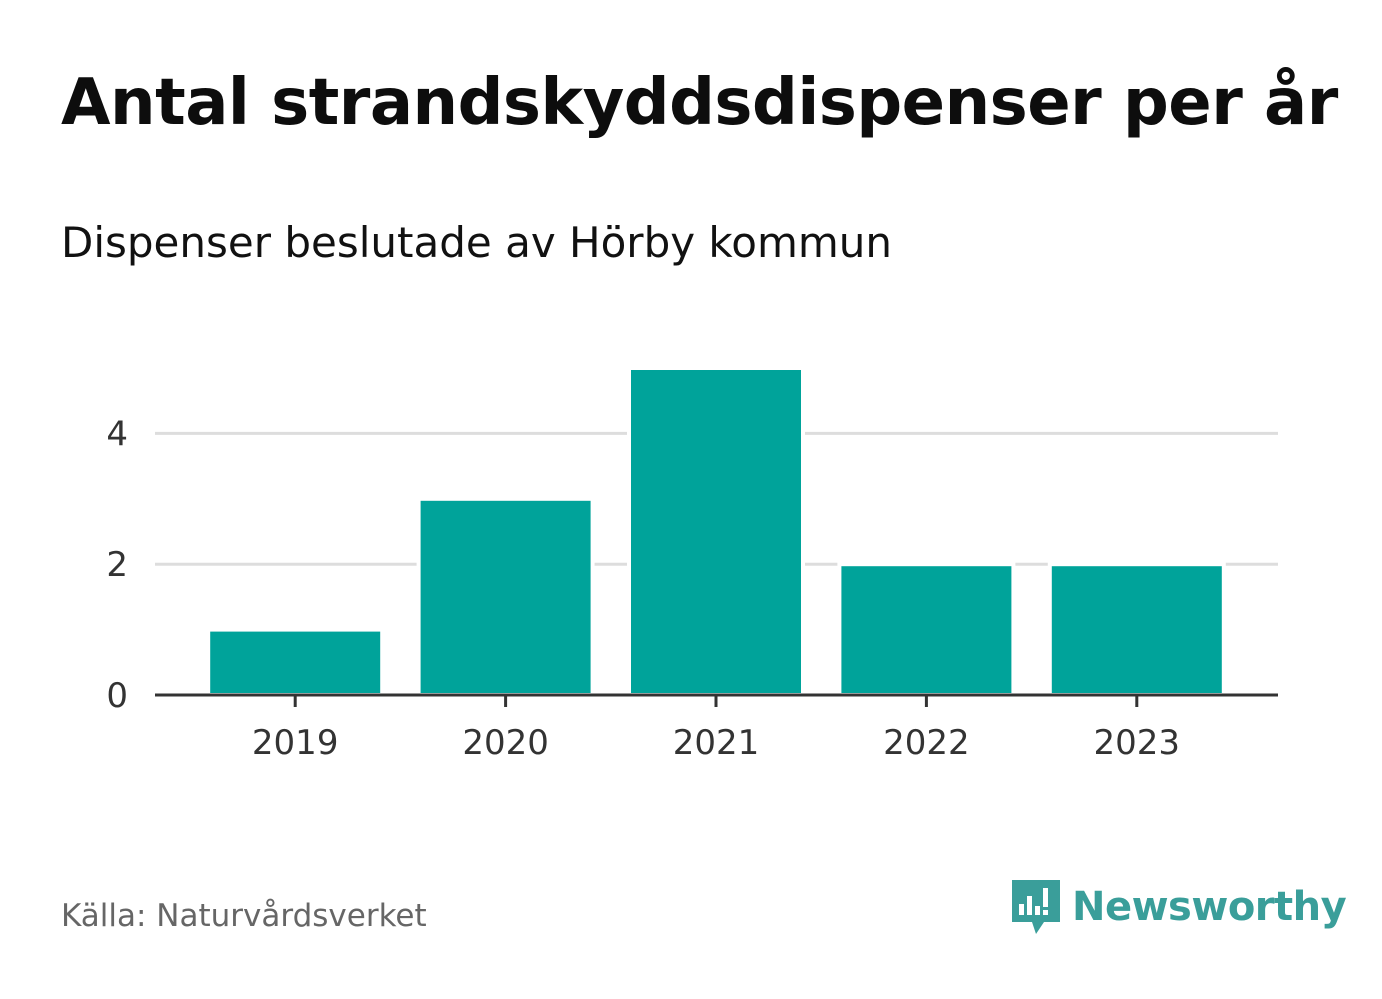 The width and height of the screenshot is (1382, 999). Describe the element at coordinates (117, 565) in the screenshot. I see `y-tick-label: 2` at that location.